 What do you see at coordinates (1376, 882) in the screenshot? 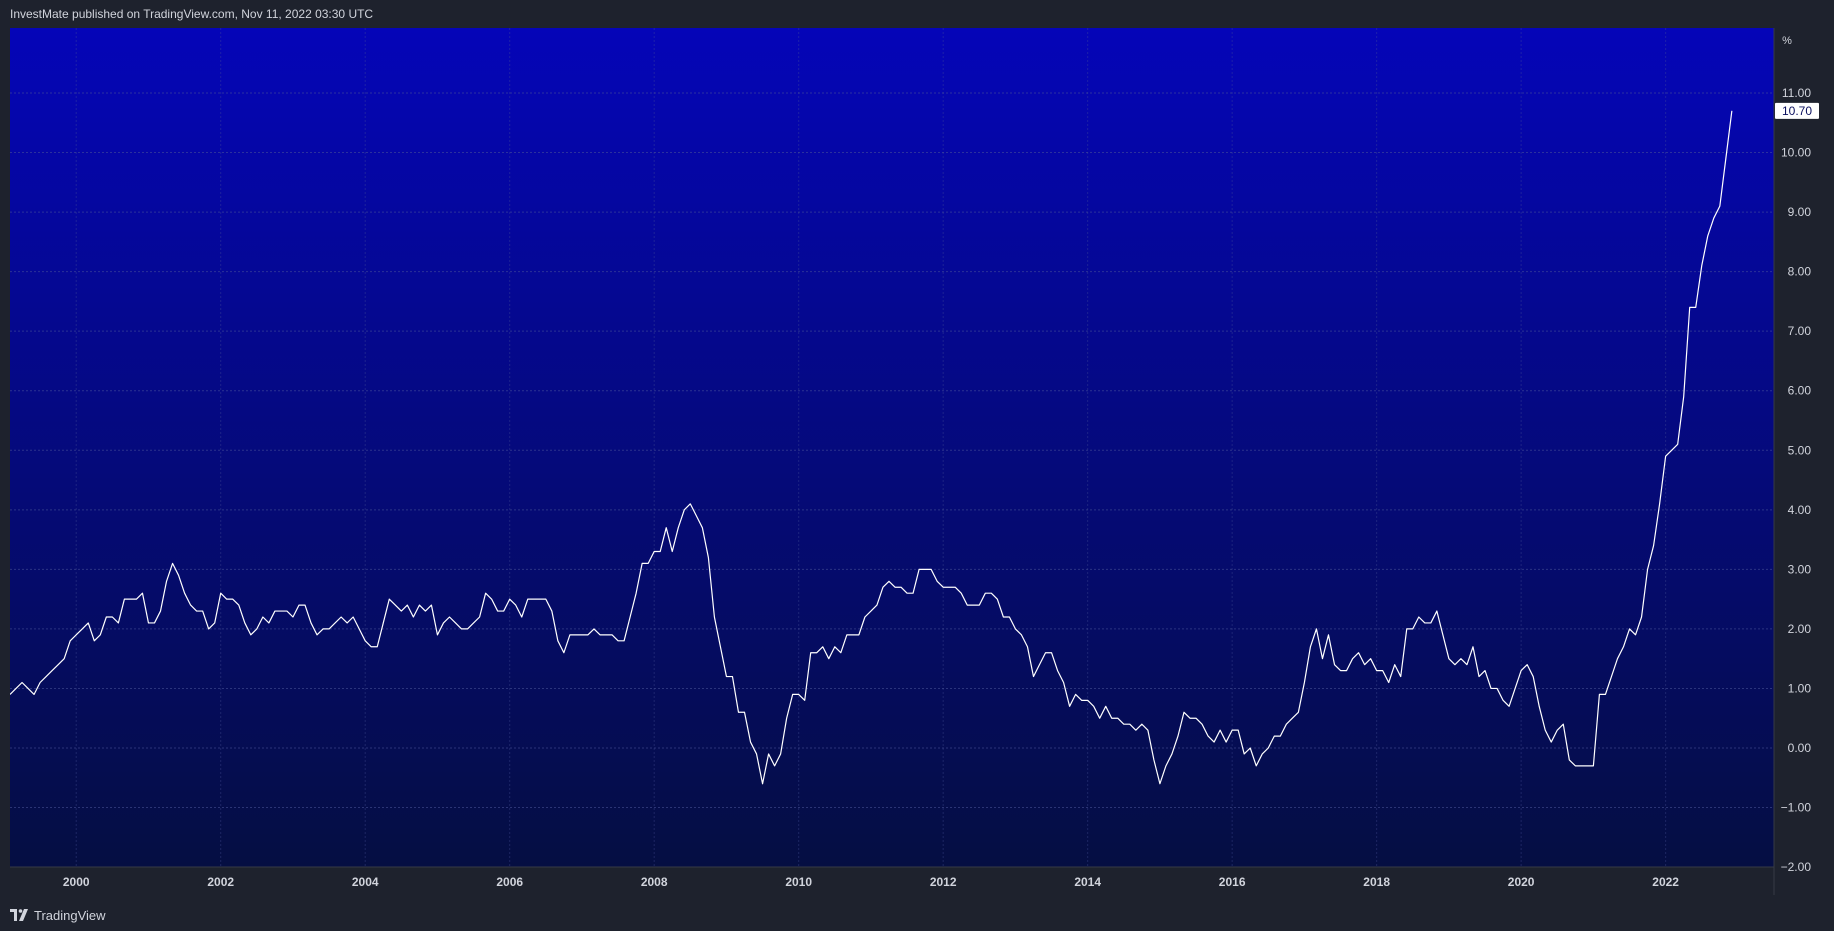
I see `x-tick-label: 2018` at bounding box center [1376, 882].